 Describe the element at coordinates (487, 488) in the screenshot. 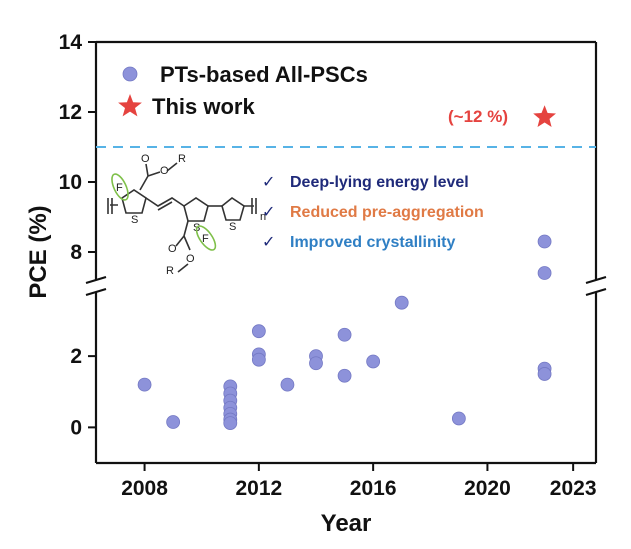

I see `x-tick-label-3: 2020` at that location.